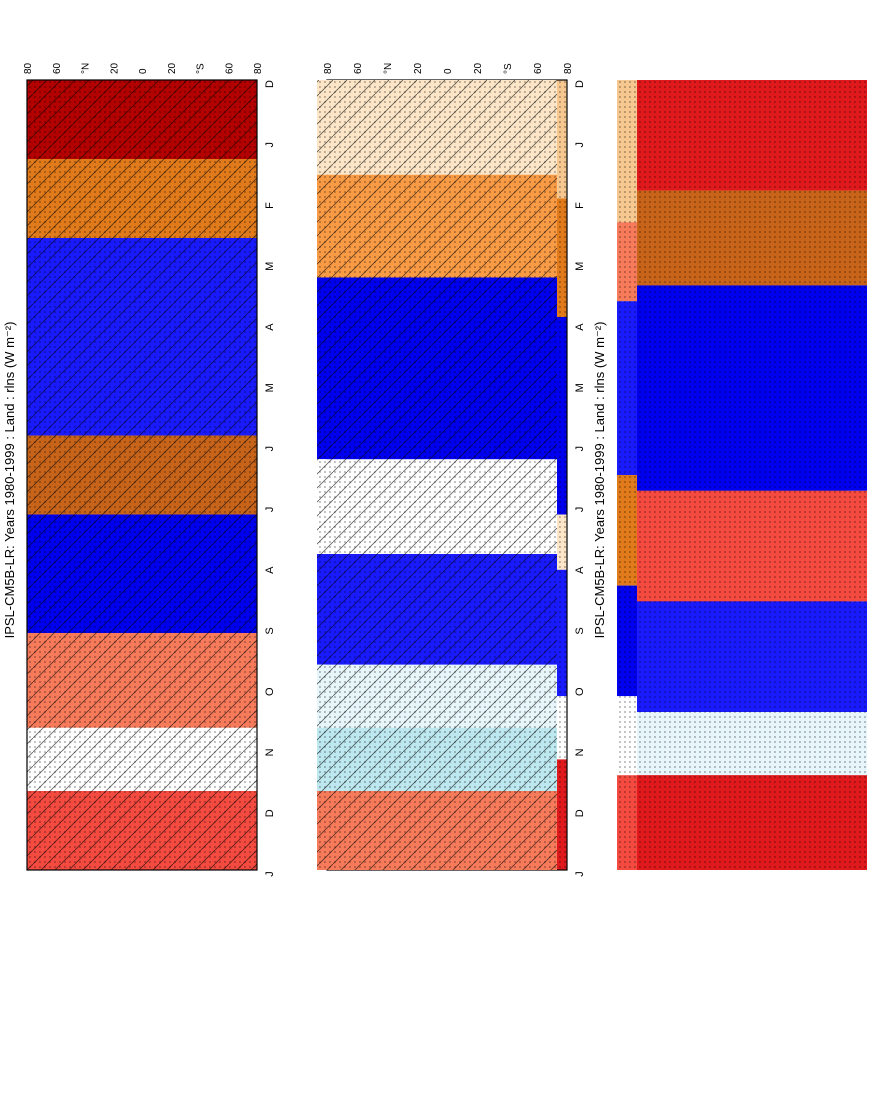 The width and height of the screenshot is (895, 1105). What do you see at coordinates (580, 478) in the screenshot?
I see `panel-2-month-ticks: D J F M A M J J A S O N D J` at bounding box center [580, 478].